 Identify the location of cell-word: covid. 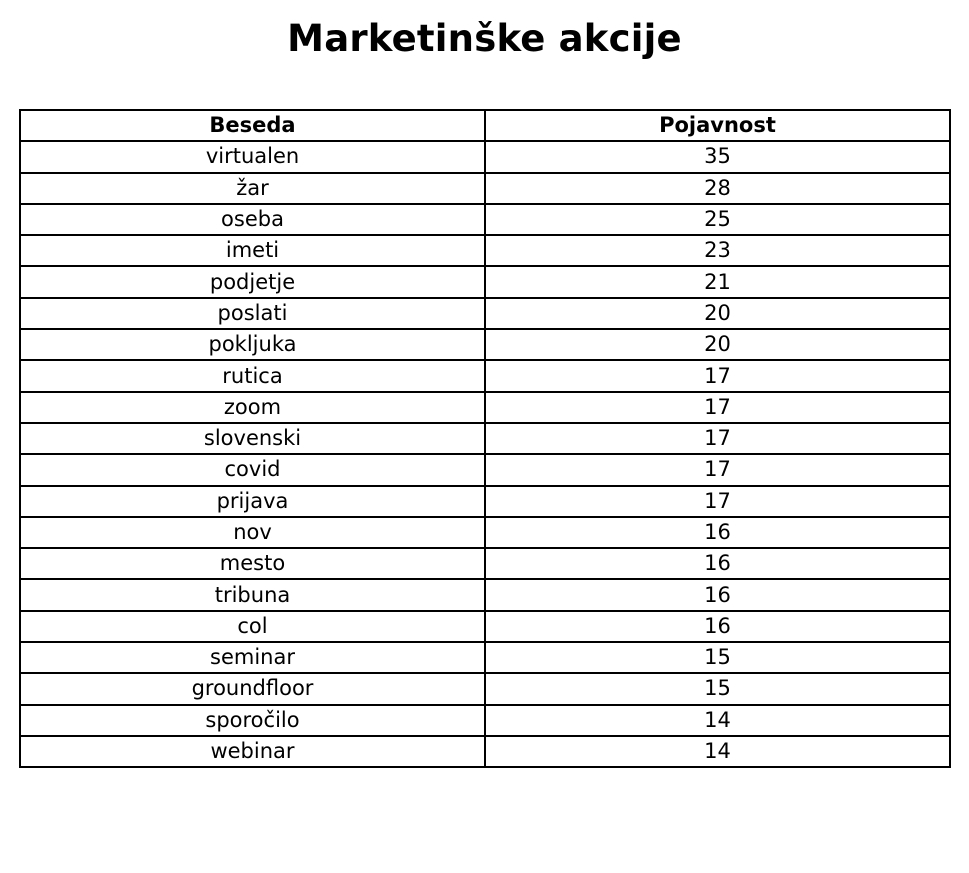
(252, 470).